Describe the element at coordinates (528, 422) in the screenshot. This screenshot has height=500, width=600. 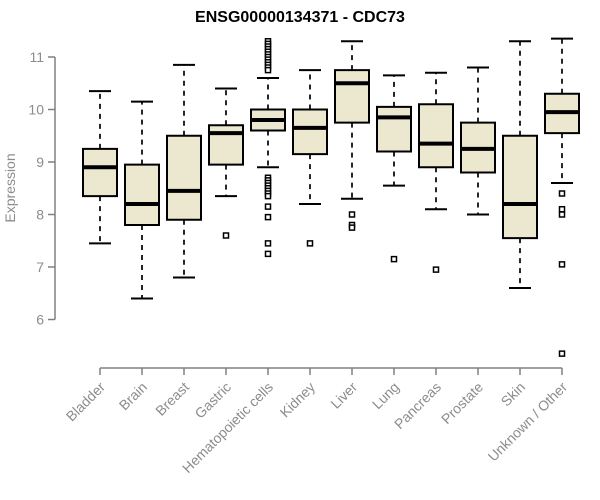
I see `x-tick-label: Unknown / Other` at that location.